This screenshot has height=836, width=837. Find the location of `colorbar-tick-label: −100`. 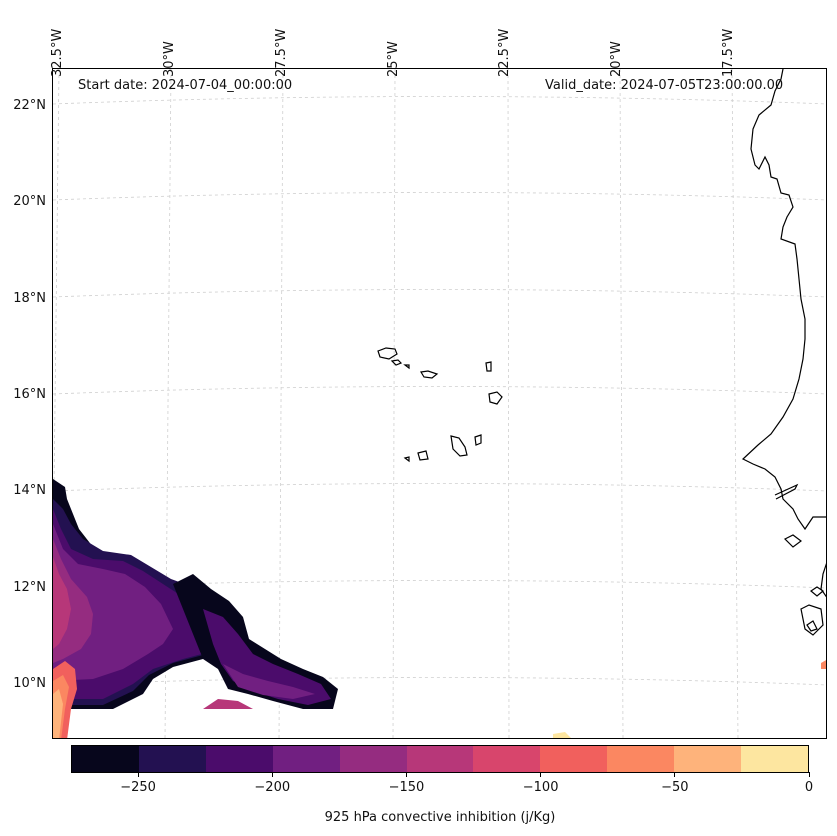

colorbar-tick-label: −100 is located at coordinates (540, 787).